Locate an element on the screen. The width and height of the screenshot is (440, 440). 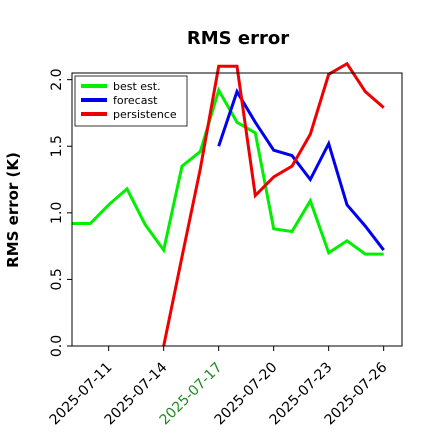
y-tick-label: 1.5 is located at coordinates (57, 146).